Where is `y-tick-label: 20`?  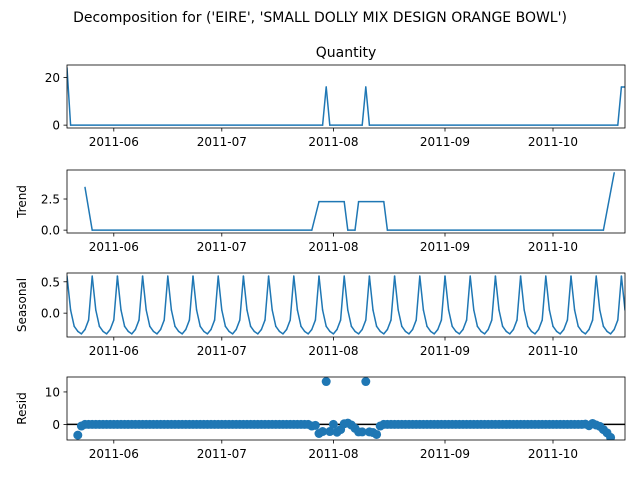 y-tick-label: 20 is located at coordinates (52, 78).